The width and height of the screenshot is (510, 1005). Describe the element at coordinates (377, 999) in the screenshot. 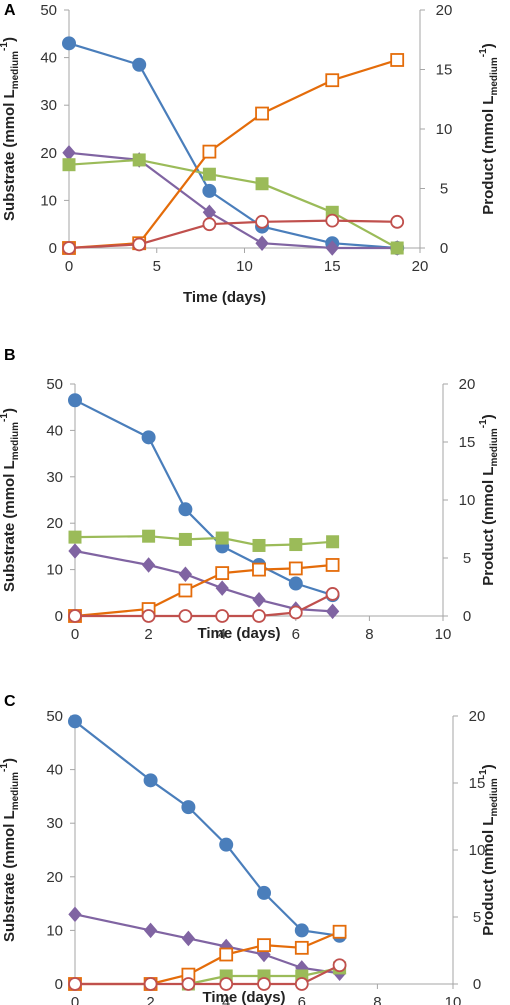

I see `x-tick-label: 8` at that location.